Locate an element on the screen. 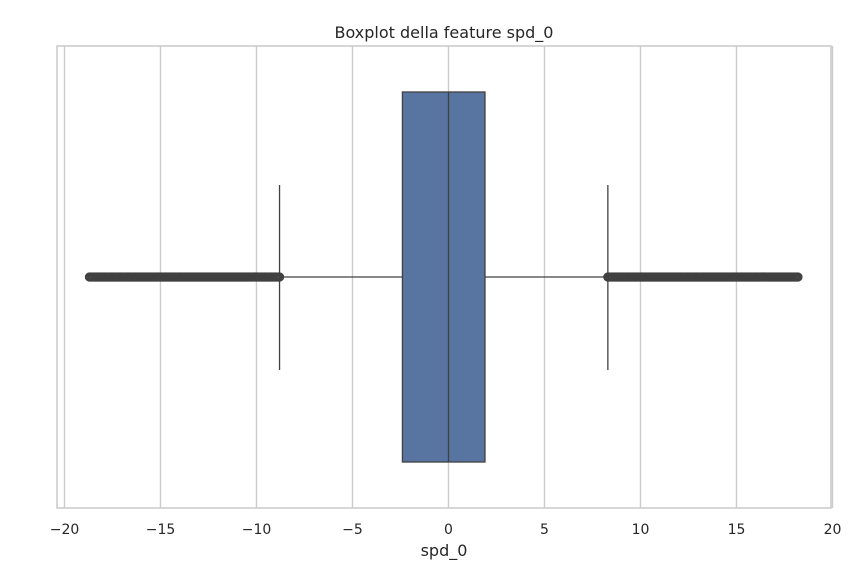  x-tick-label: 0 is located at coordinates (448, 530).